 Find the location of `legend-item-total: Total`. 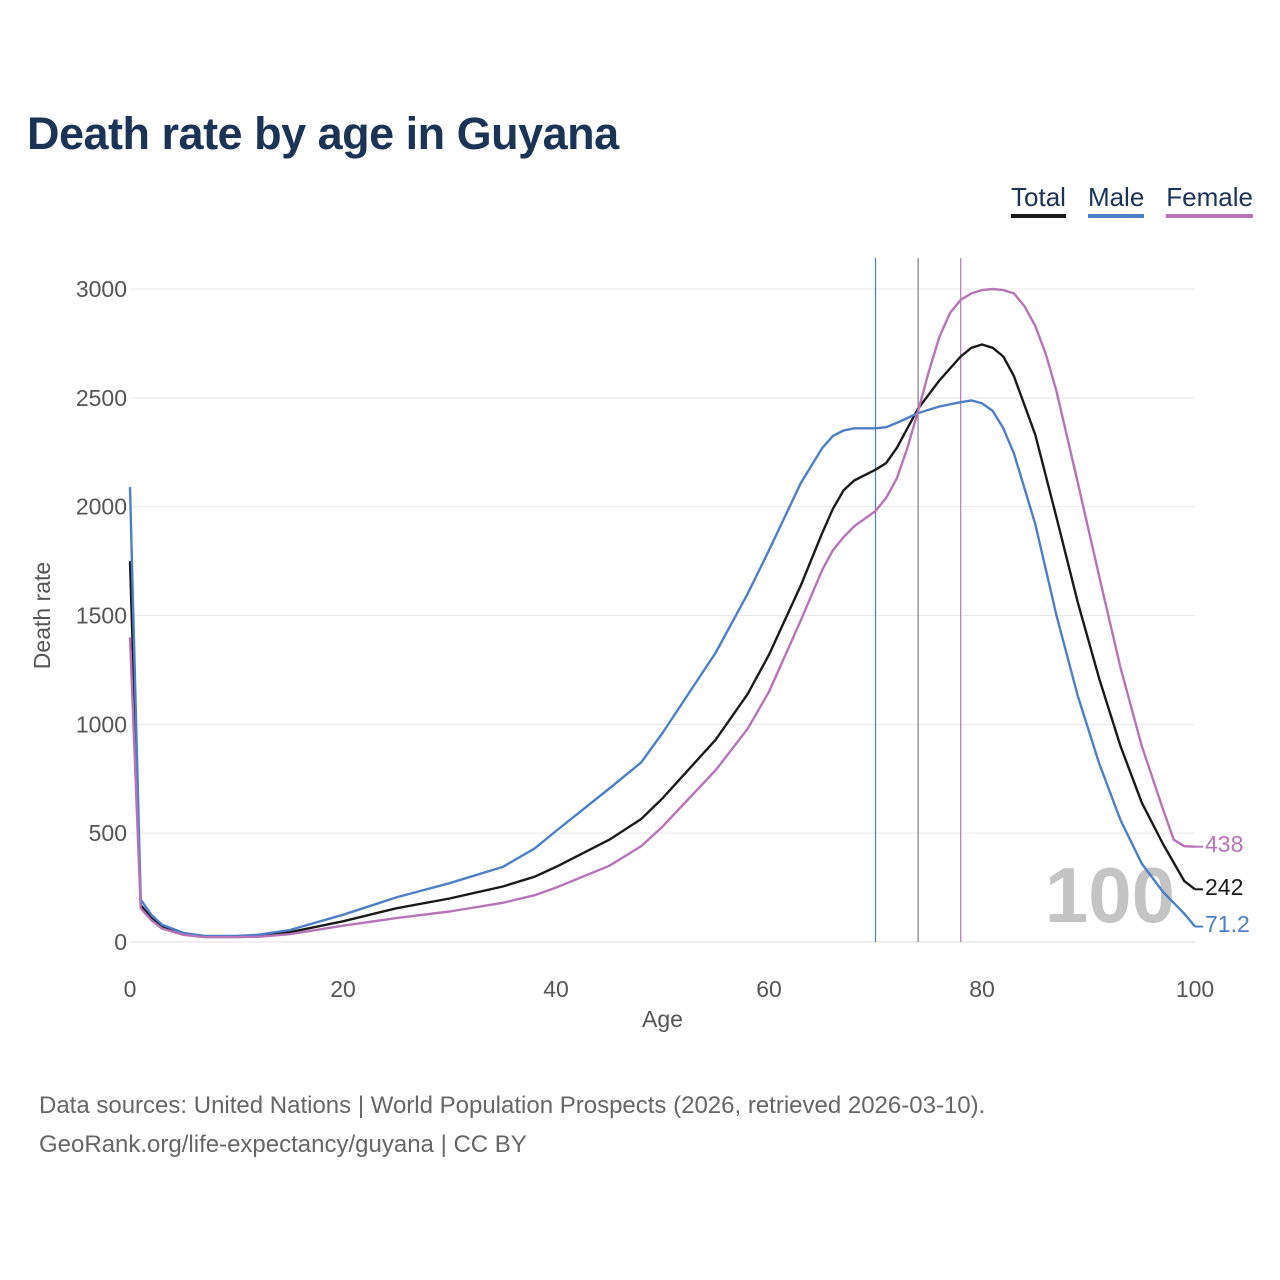

legend-item-total: Total is located at coordinates (1038, 200).